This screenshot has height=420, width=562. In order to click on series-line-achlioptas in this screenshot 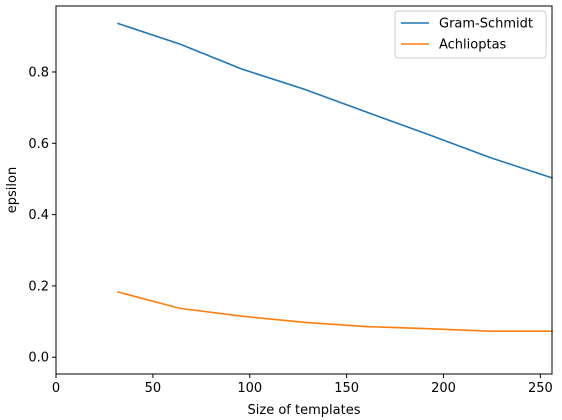, I will do `click(335, 312)`.